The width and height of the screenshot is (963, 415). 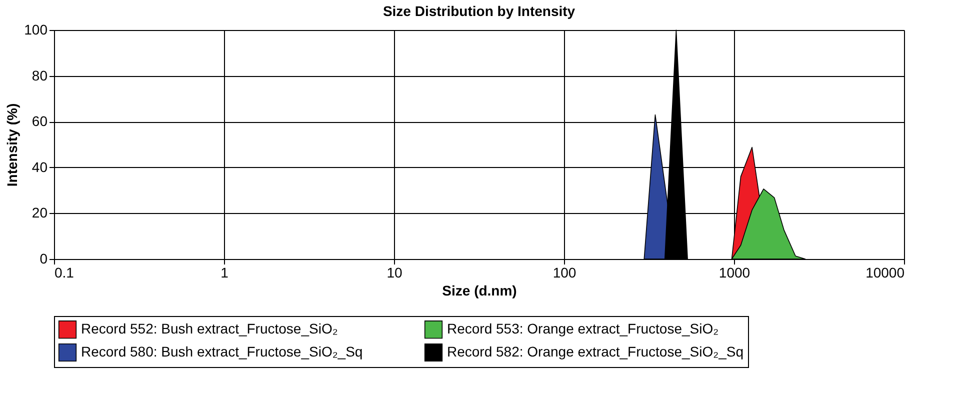 What do you see at coordinates (583, 328) in the screenshot?
I see `legend-label: Record 553: Orange extract_Fructose_SiO₂` at bounding box center [583, 328].